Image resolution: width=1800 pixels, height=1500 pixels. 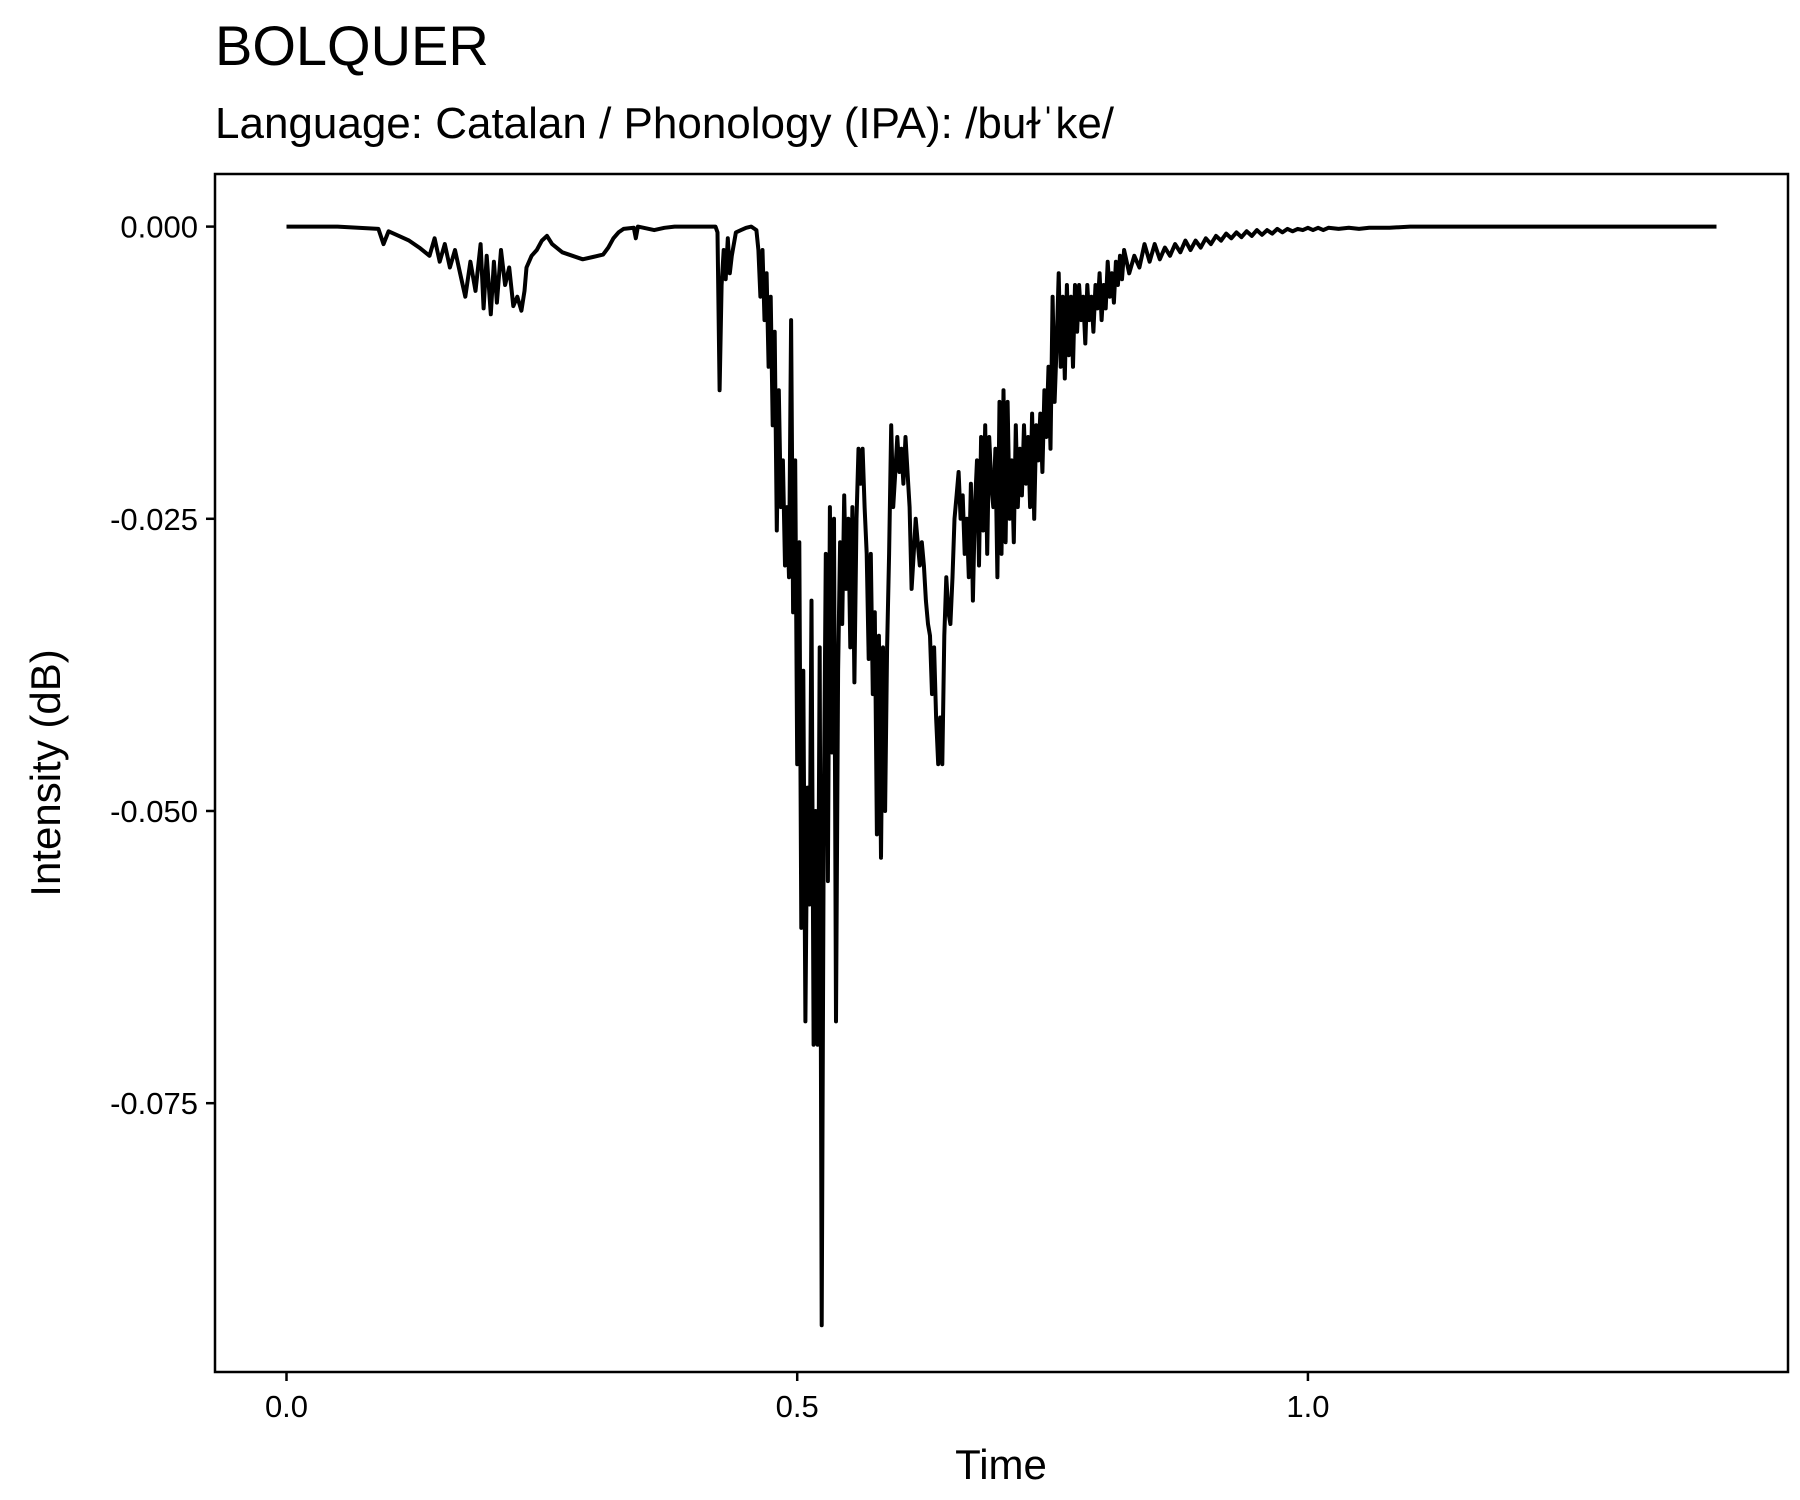 I want to click on x-tick-label: 1.0, so click(x=1307, y=1406).